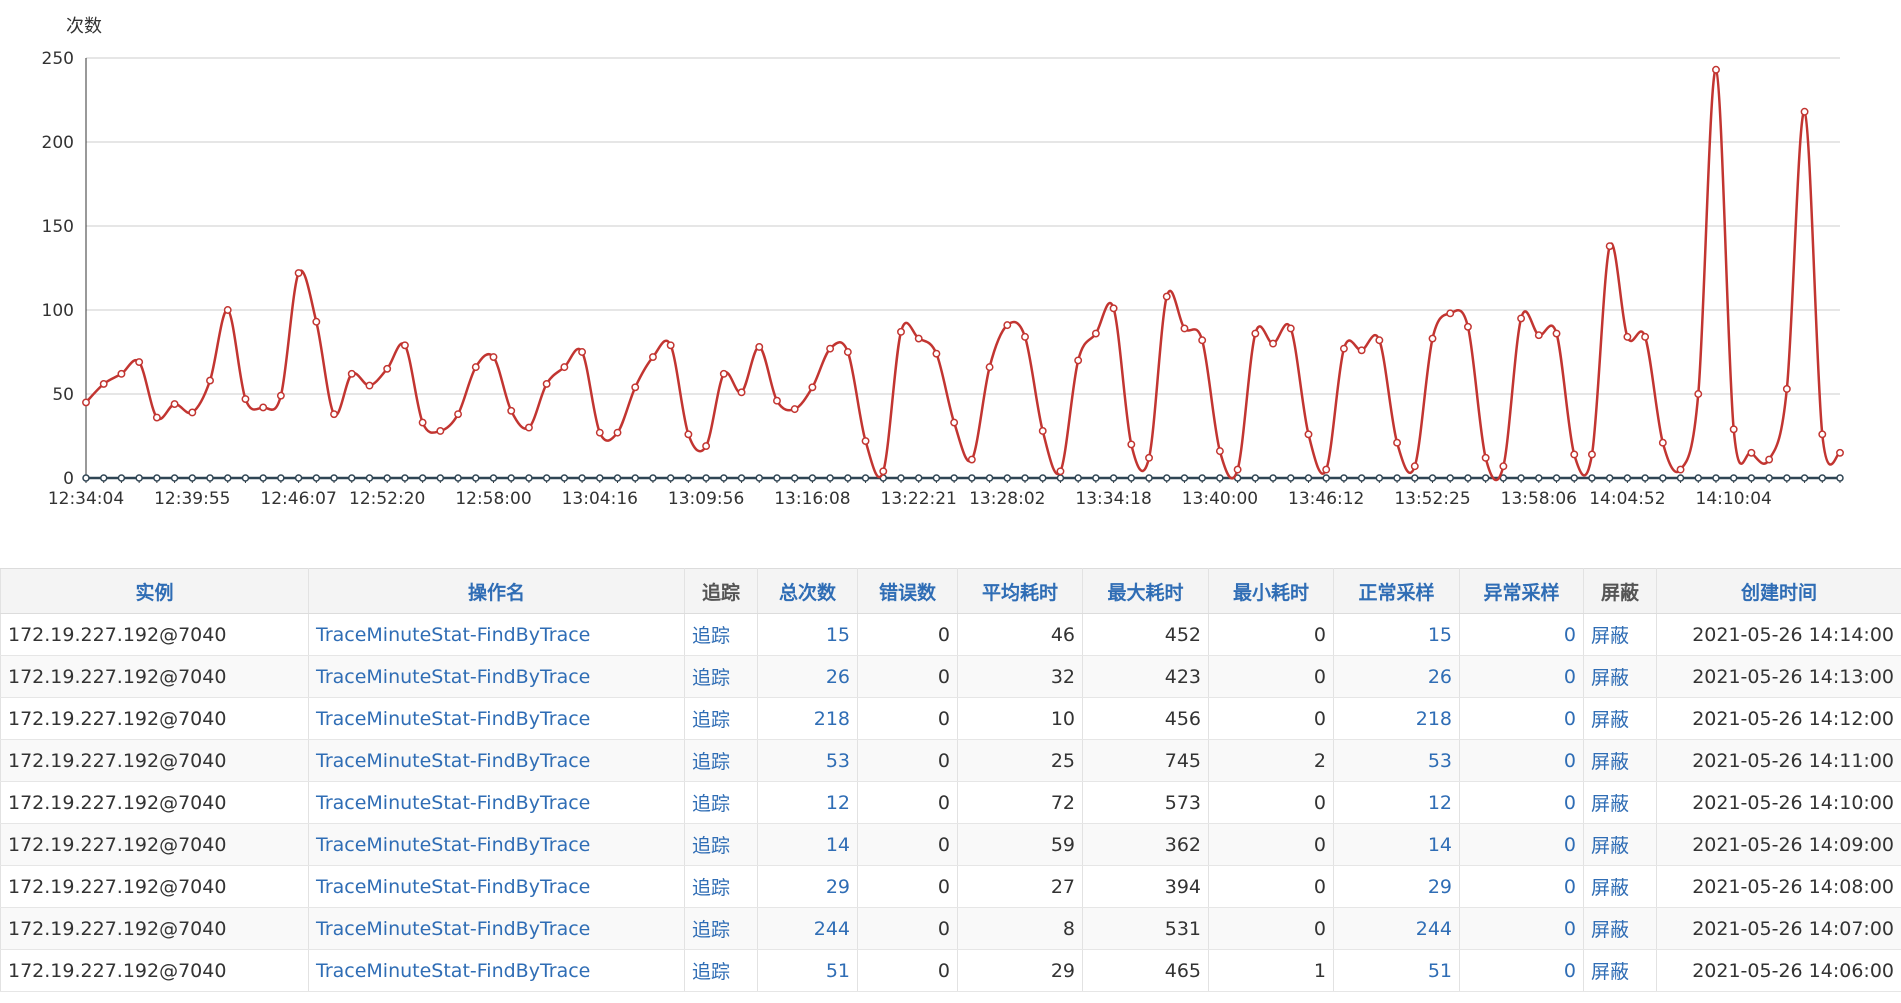  What do you see at coordinates (1396, 591) in the screenshot?
I see `col-header-normal-samples: 正常采样` at bounding box center [1396, 591].